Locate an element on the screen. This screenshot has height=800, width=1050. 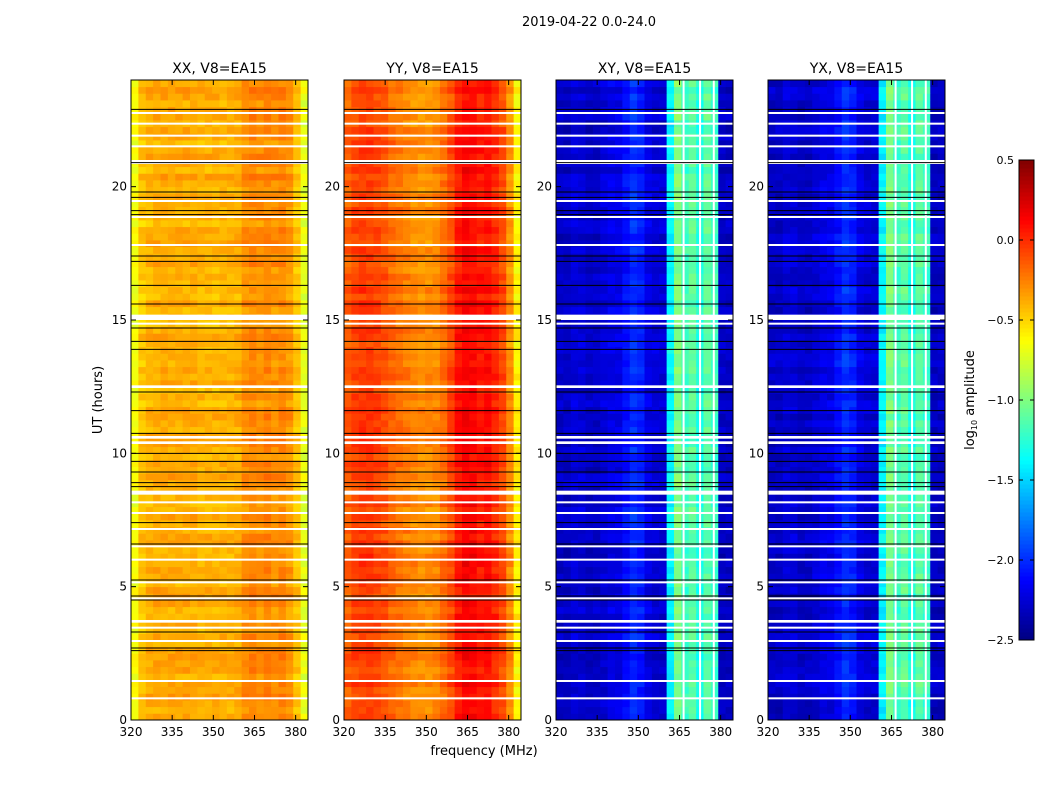
y-tick-label: 5 is located at coordinates (336, 587).